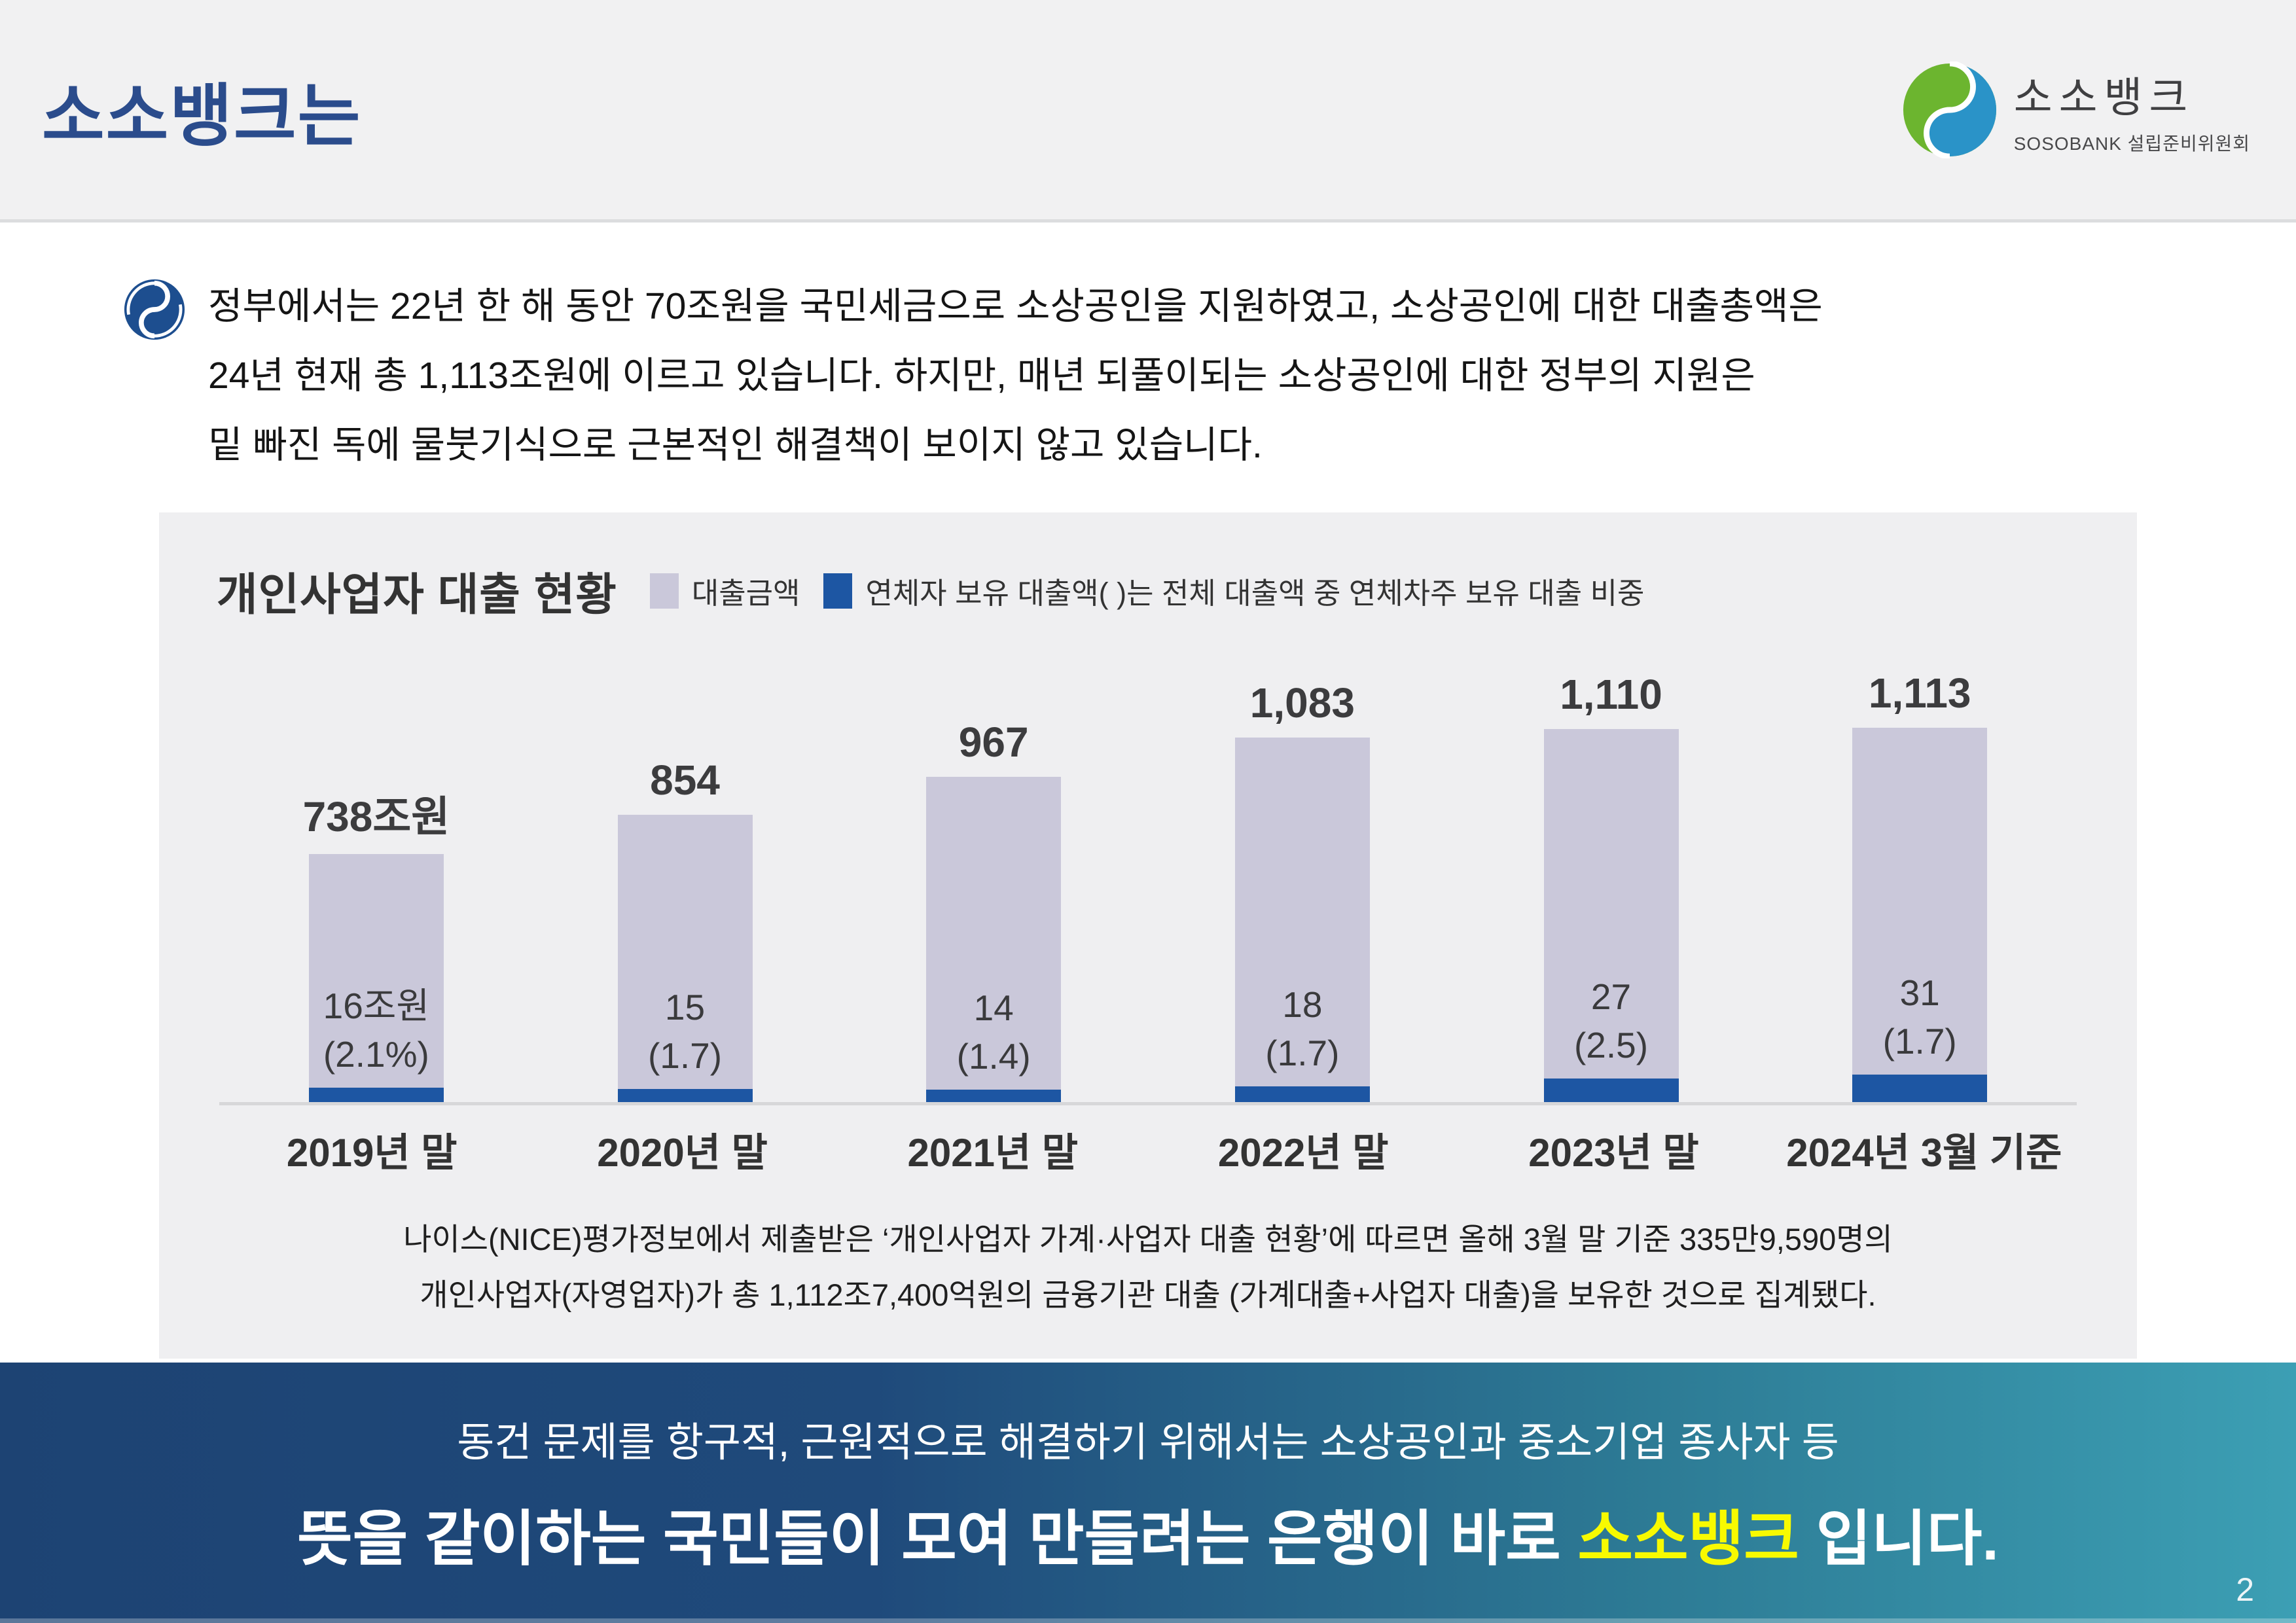  I want to click on chart-title: 개인사업자 대출 현황, so click(417, 595).